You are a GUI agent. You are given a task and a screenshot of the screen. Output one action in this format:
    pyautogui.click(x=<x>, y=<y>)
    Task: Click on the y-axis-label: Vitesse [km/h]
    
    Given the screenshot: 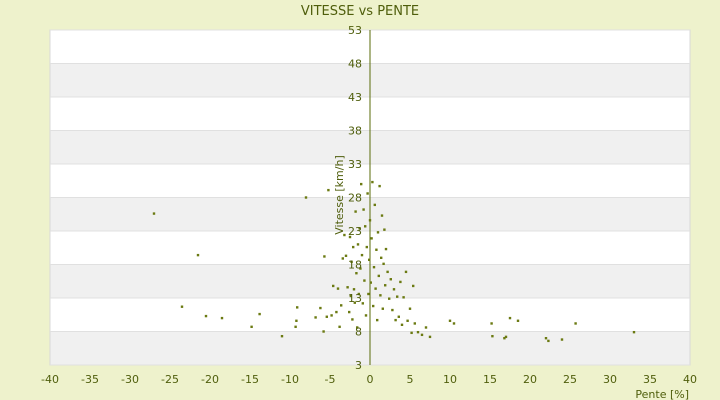 What is the action you would take?
    pyautogui.click(x=339, y=195)
    